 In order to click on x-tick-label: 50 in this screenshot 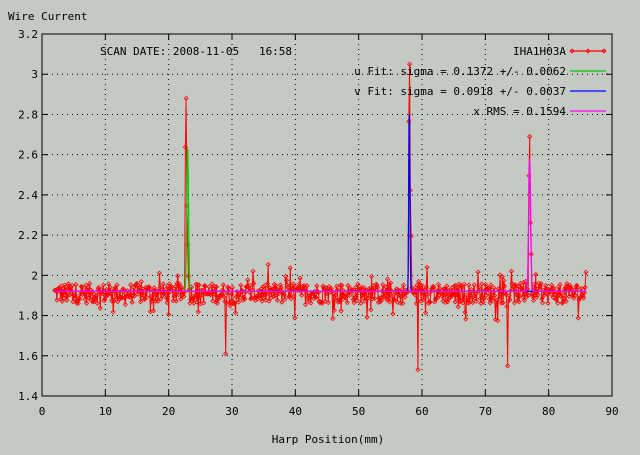, I will do `click(358, 411)`.